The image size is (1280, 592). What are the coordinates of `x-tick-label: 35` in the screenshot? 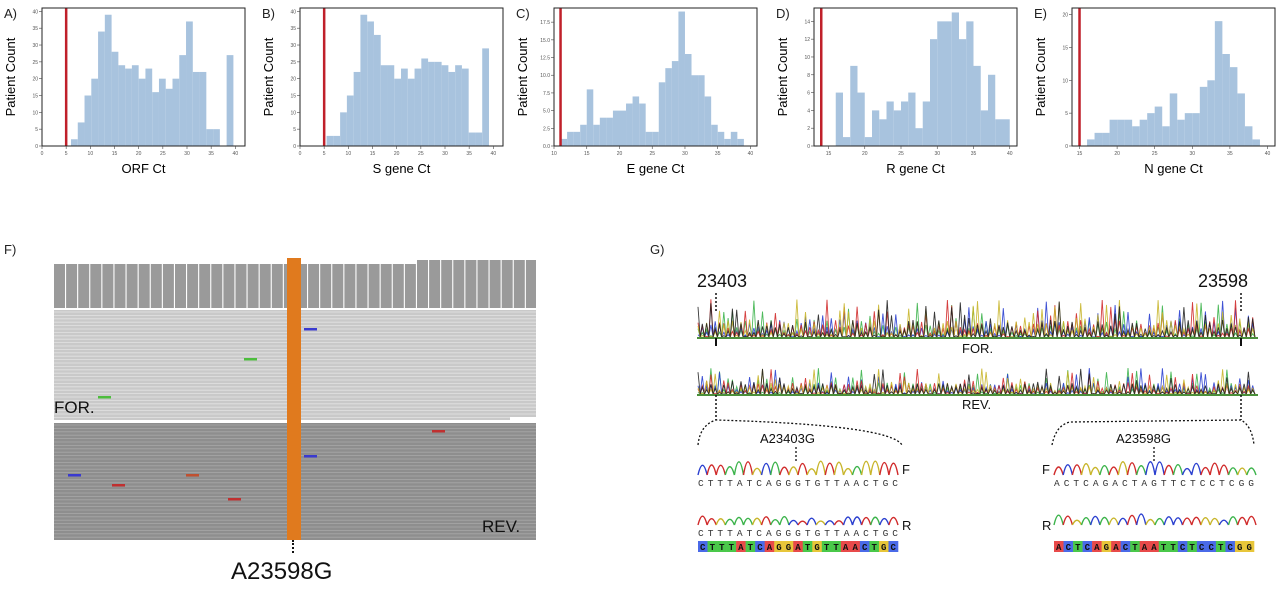 It's located at (718, 154).